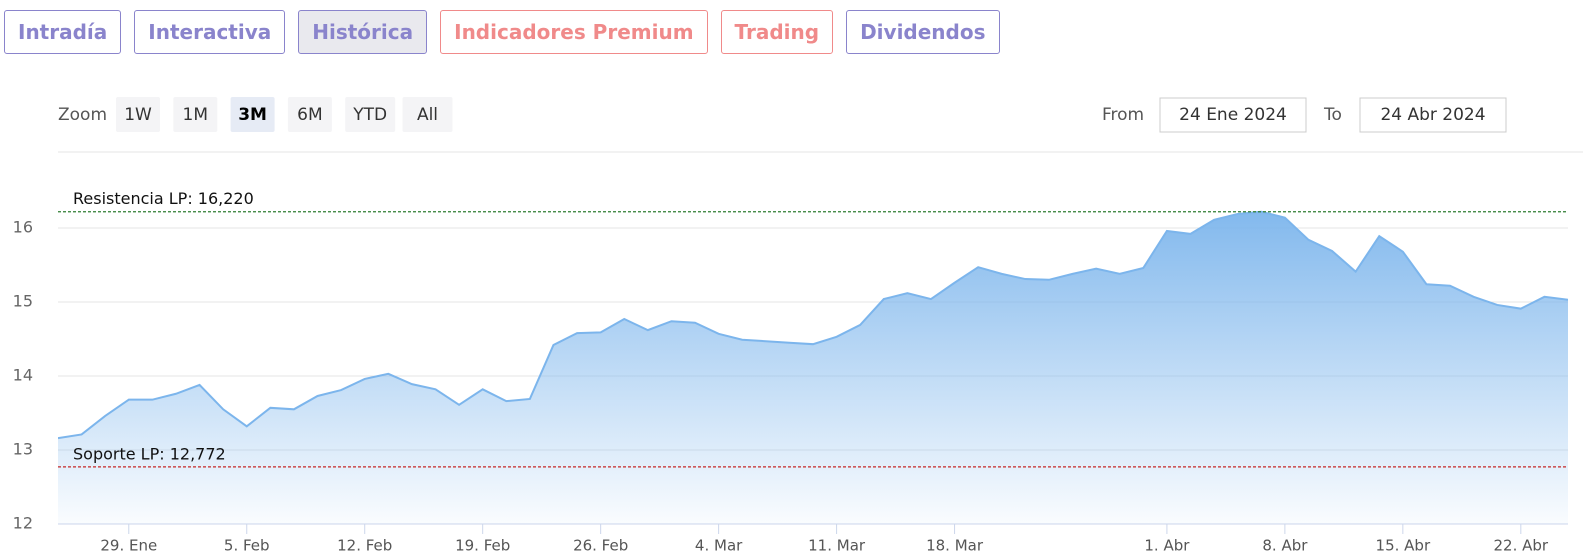 This screenshot has width=1583, height=557. I want to click on tab: Intradía, so click(63, 32).